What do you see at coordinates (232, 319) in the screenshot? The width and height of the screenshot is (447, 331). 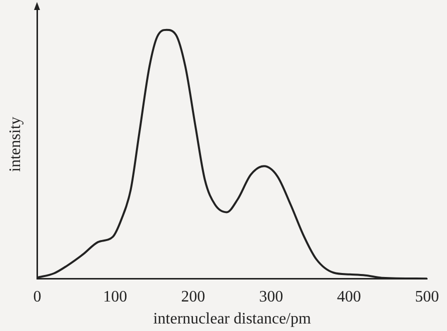 I see `x-axis-title: internuclear distance/pm` at bounding box center [232, 319].